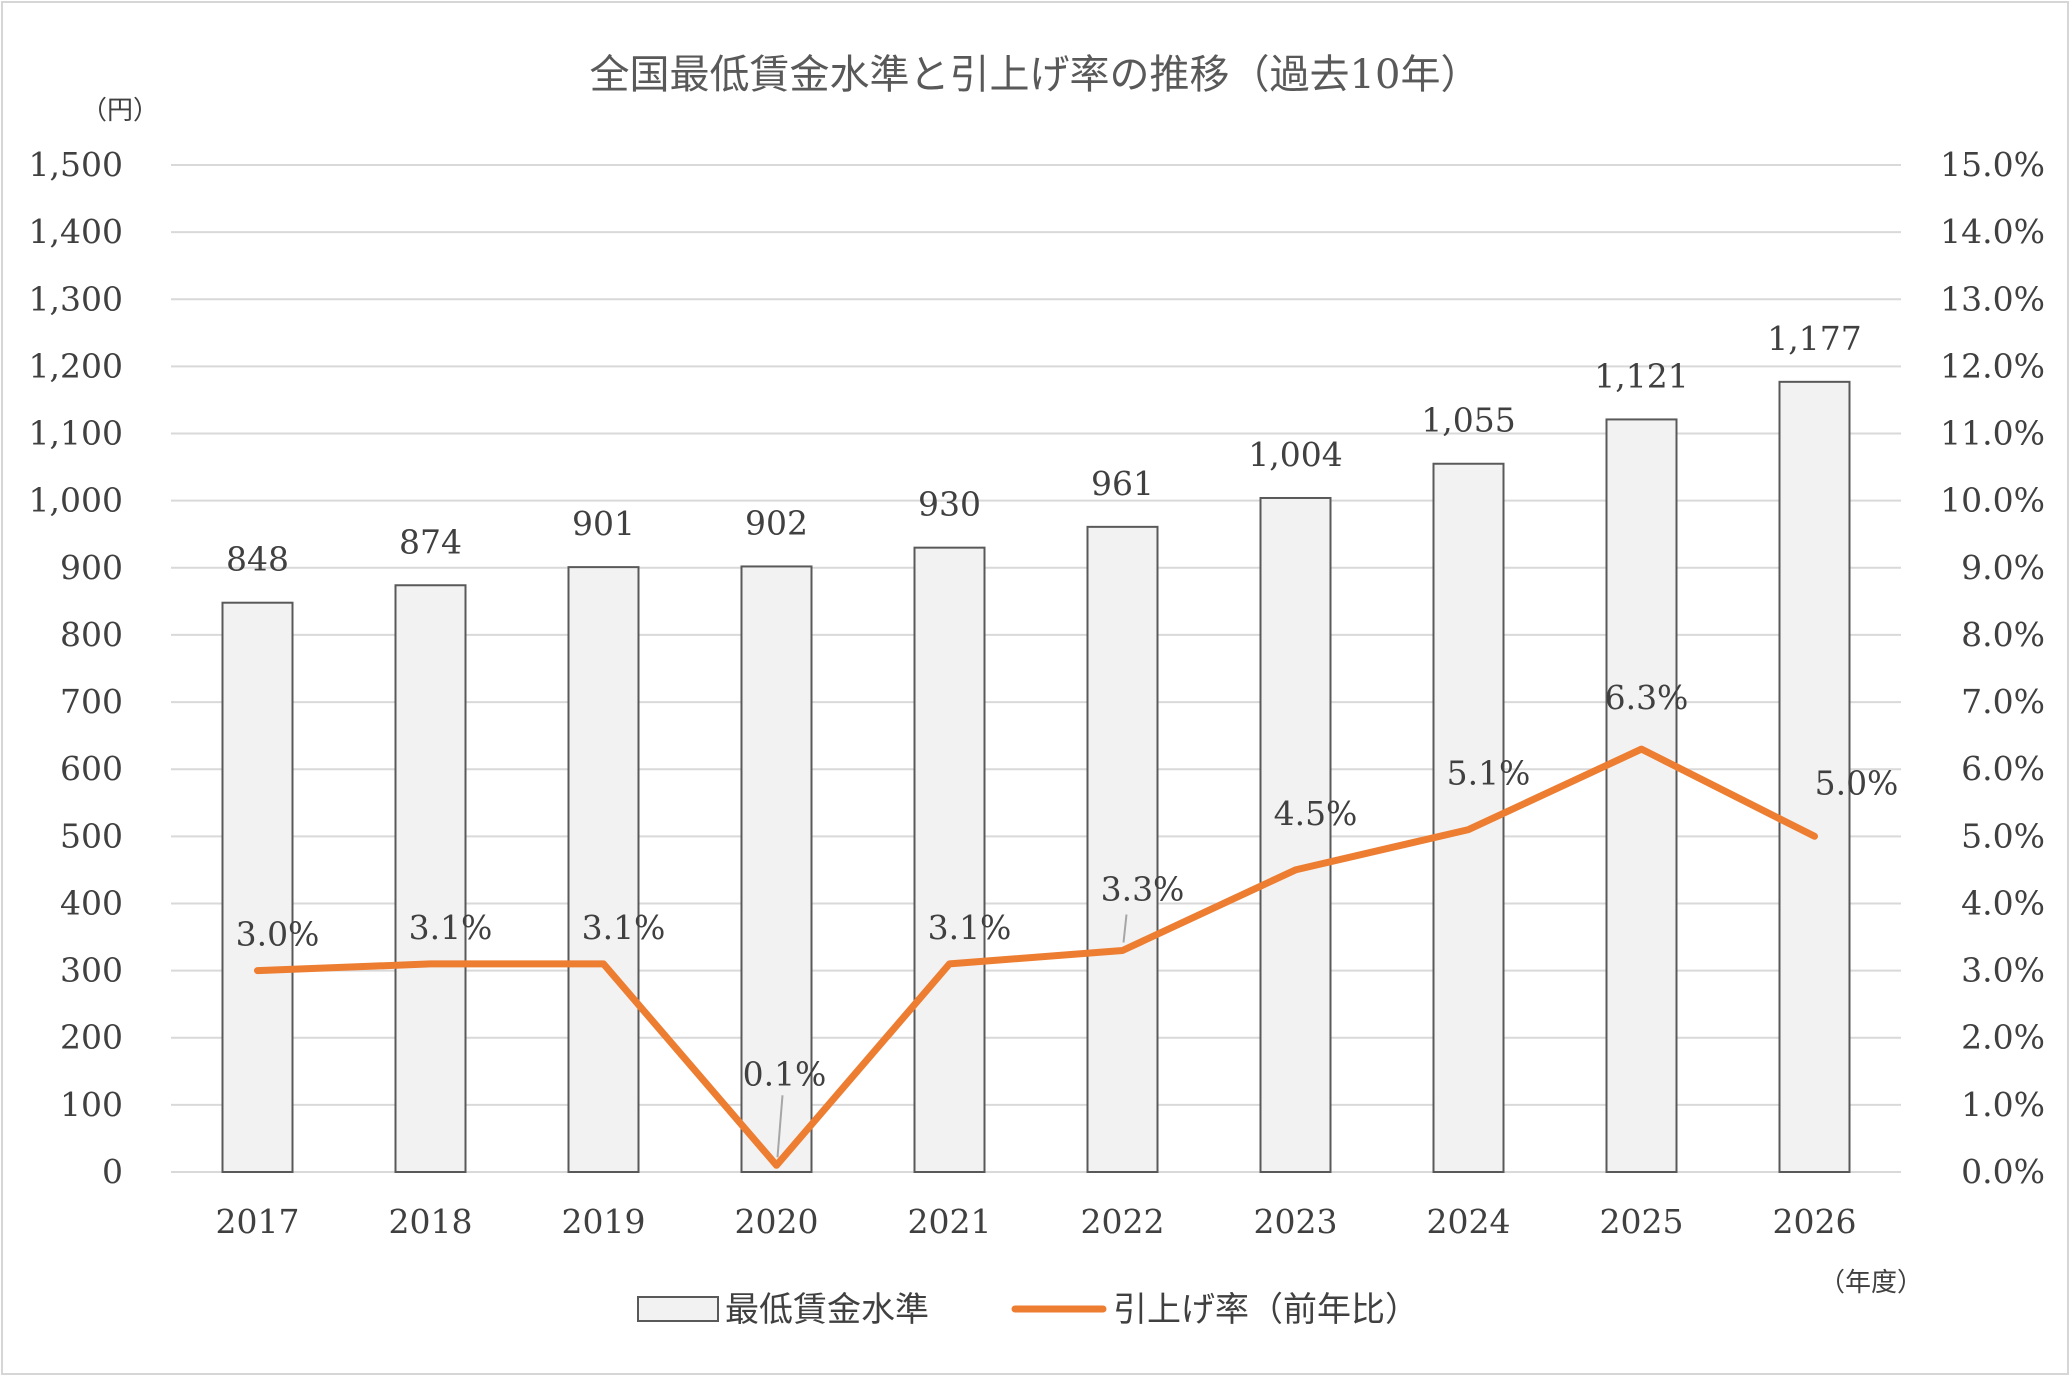 The image size is (2072, 1378). I want to click on left-axis-tick-label: 300, so click(91, 970).